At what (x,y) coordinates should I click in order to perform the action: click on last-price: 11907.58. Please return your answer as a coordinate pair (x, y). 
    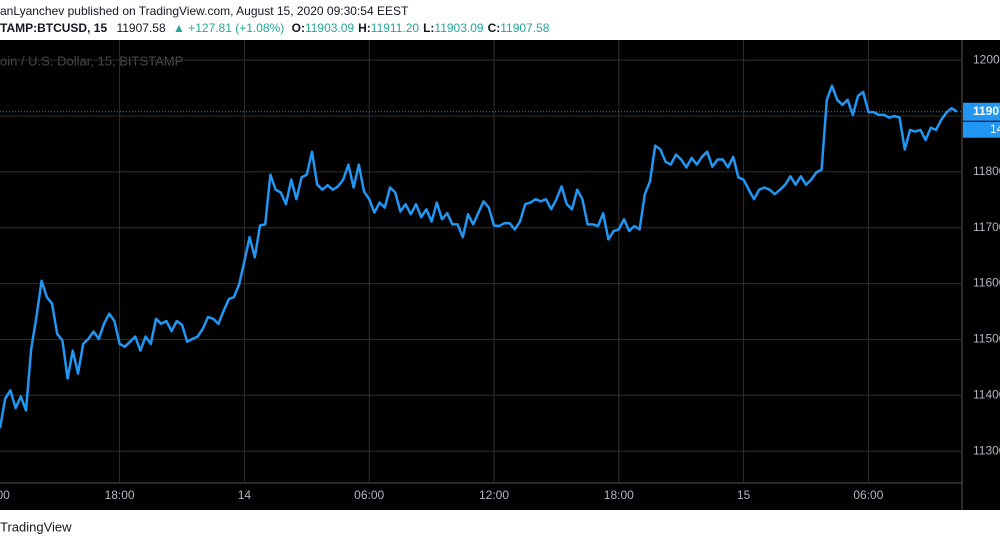
    Looking at the image, I should click on (140, 28).